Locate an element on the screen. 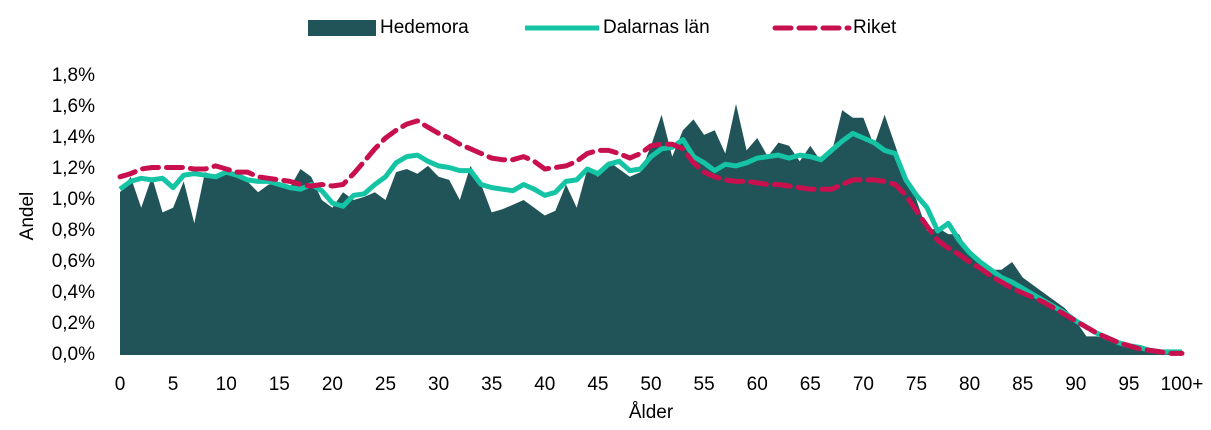 This screenshot has width=1211, height=430. y-tick-label: 0,0% is located at coordinates (73, 354).